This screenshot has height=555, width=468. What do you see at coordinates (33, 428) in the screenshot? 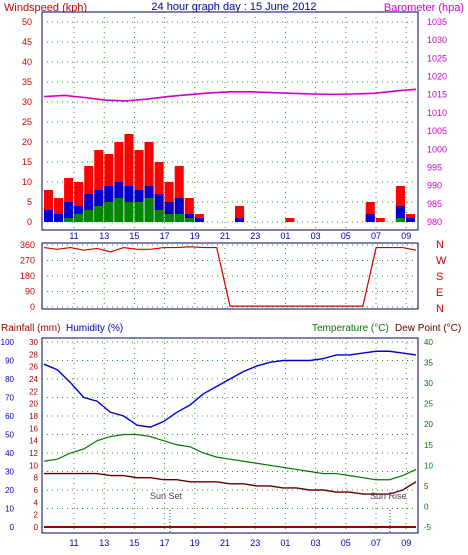
I see `rainfall-tick-label: 16` at bounding box center [33, 428].